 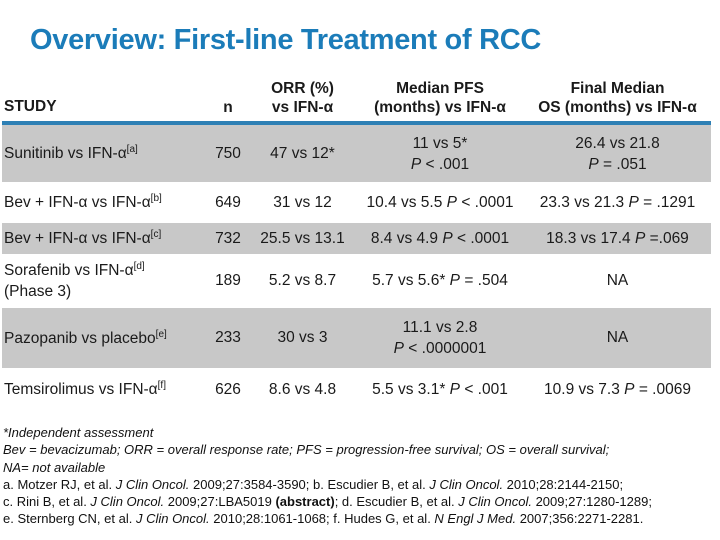 I want to click on reference-superscript: [d], so click(x=139, y=266).